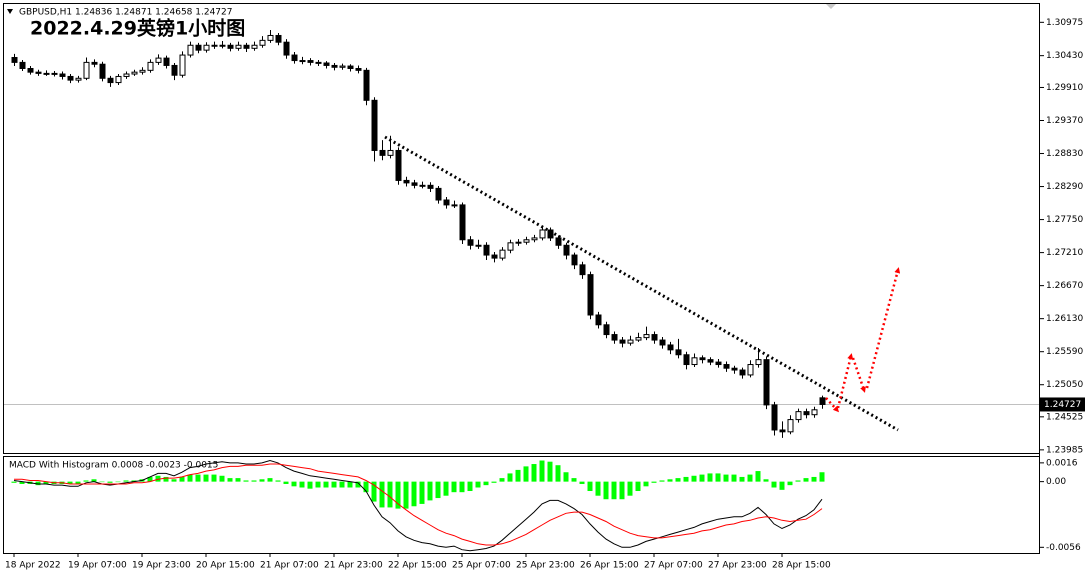  I want to click on y-tick-label: 1.25590, so click(1064, 352).